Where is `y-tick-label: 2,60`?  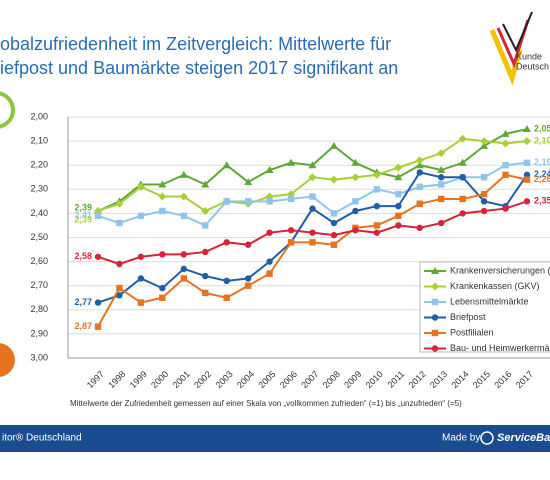 y-tick-label: 2,60 is located at coordinates (39, 261).